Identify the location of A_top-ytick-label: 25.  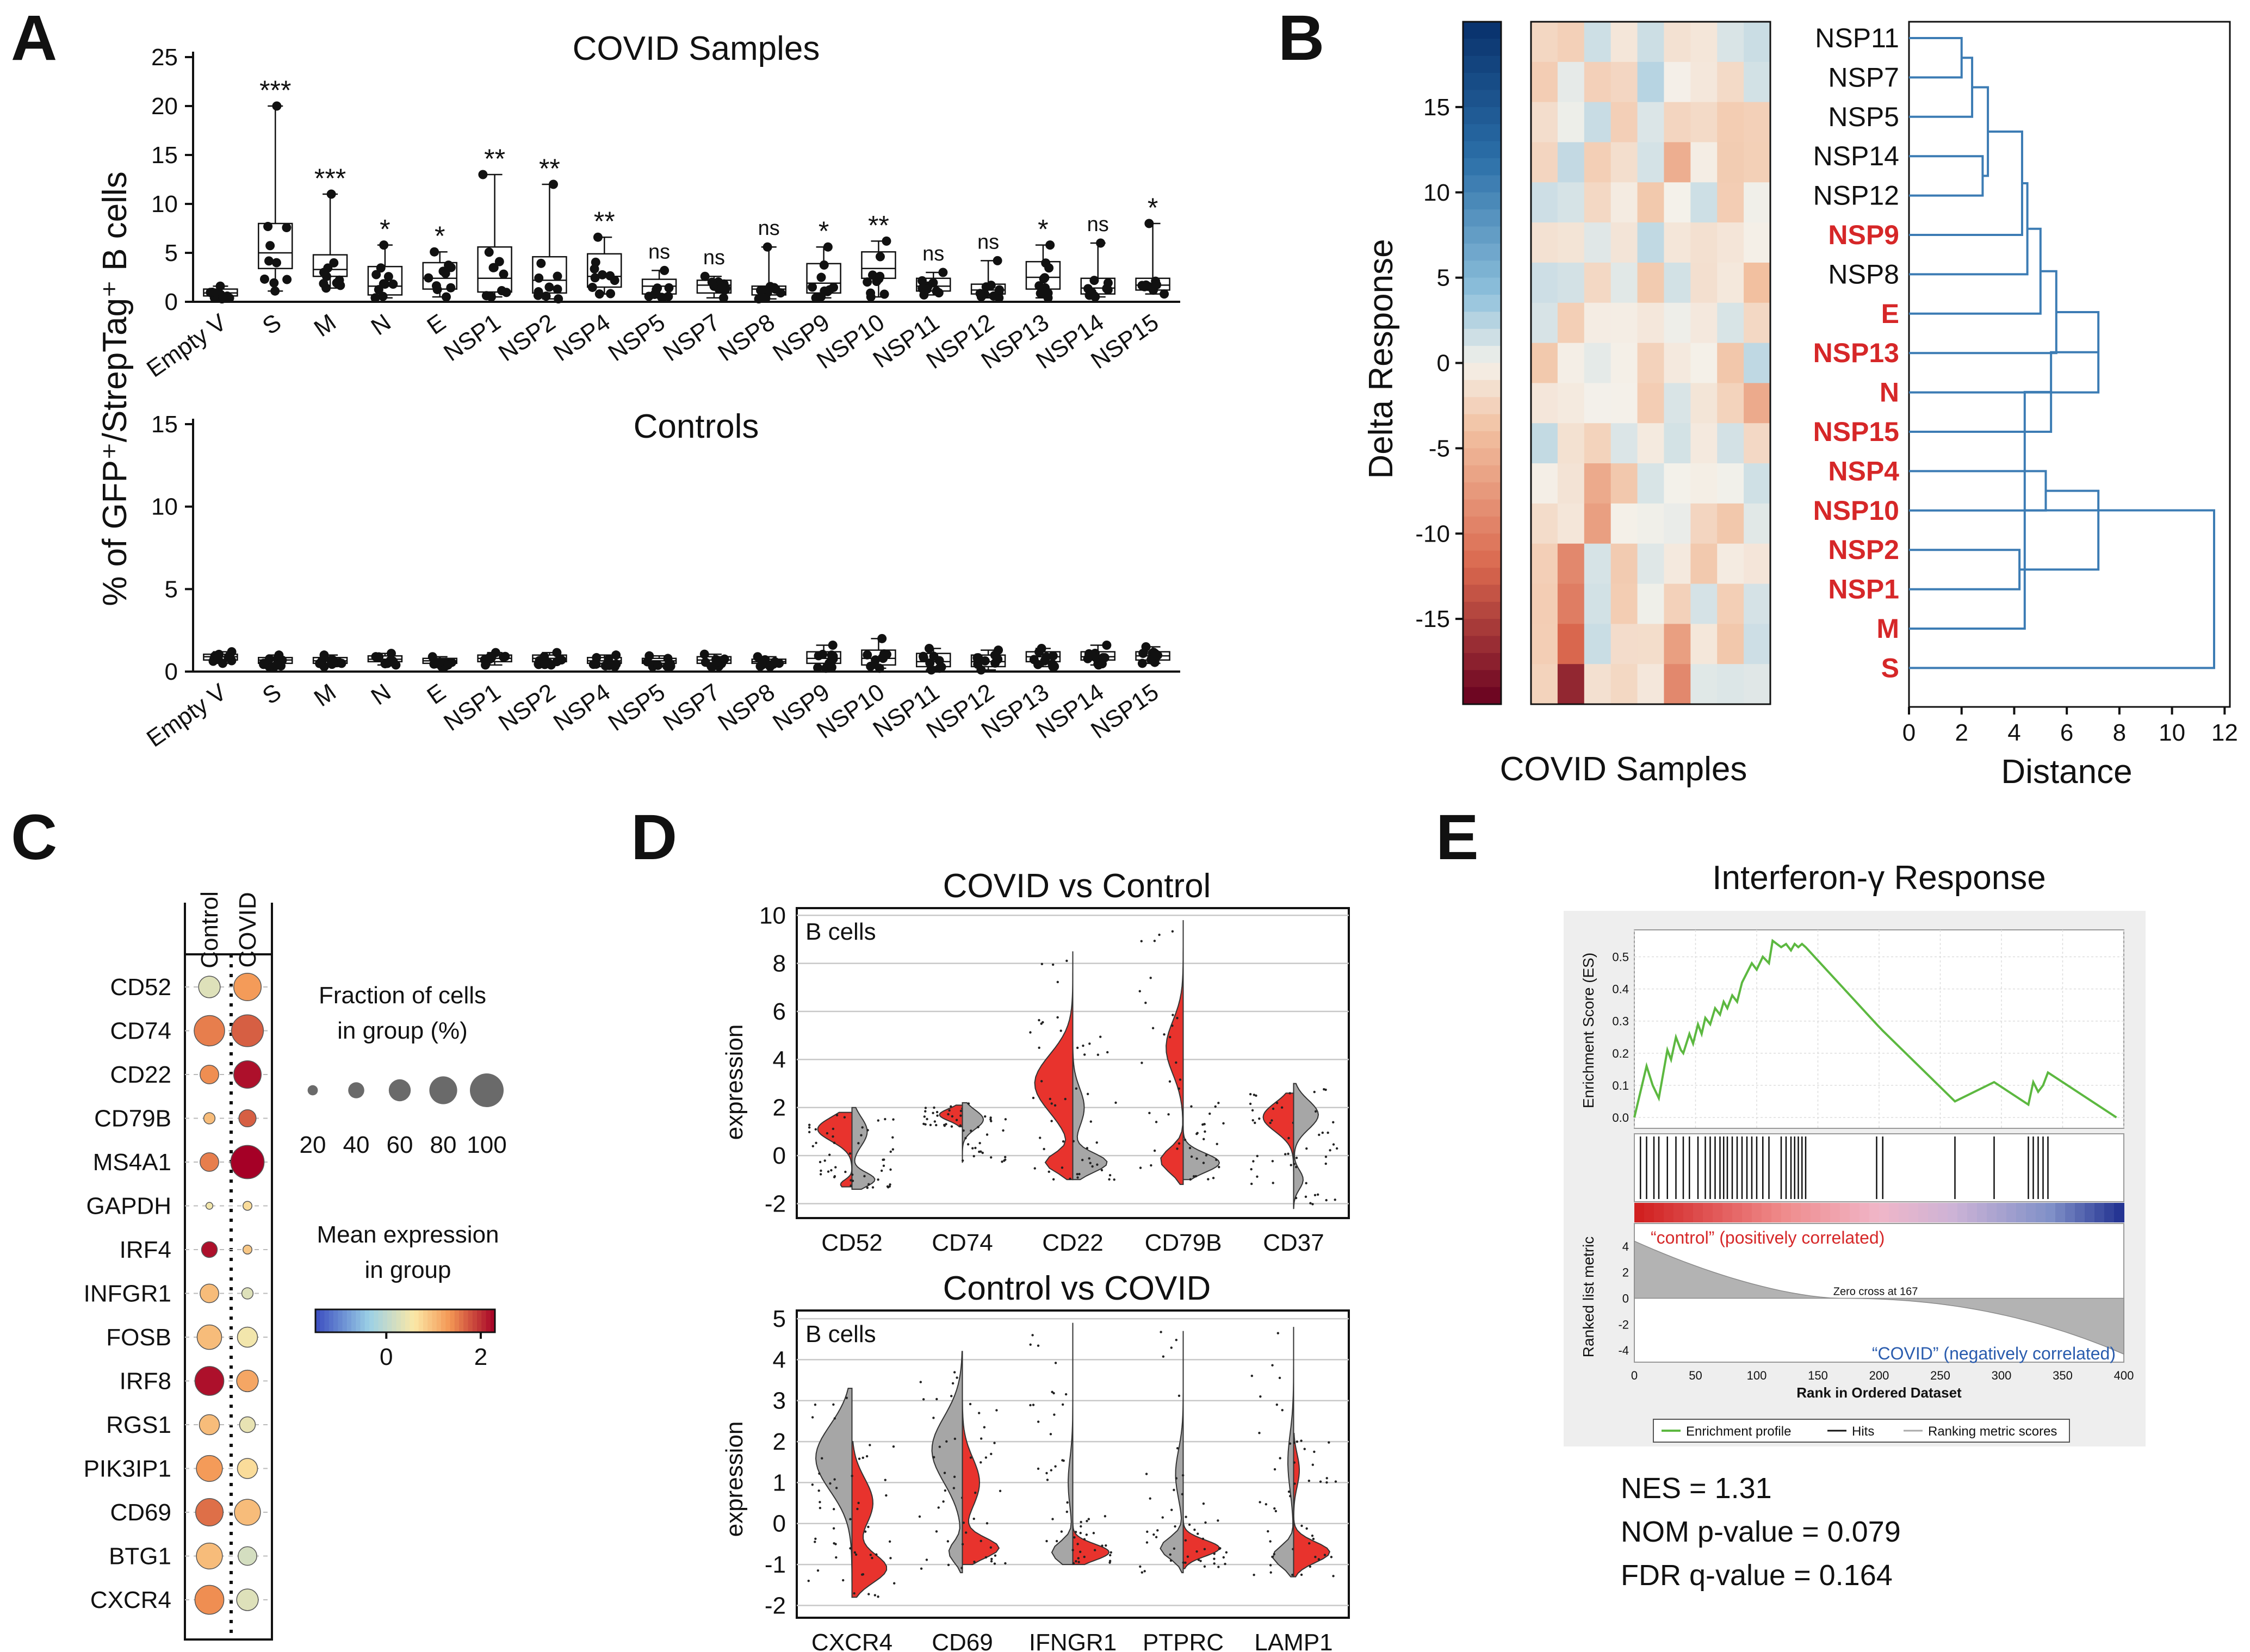
(164, 57).